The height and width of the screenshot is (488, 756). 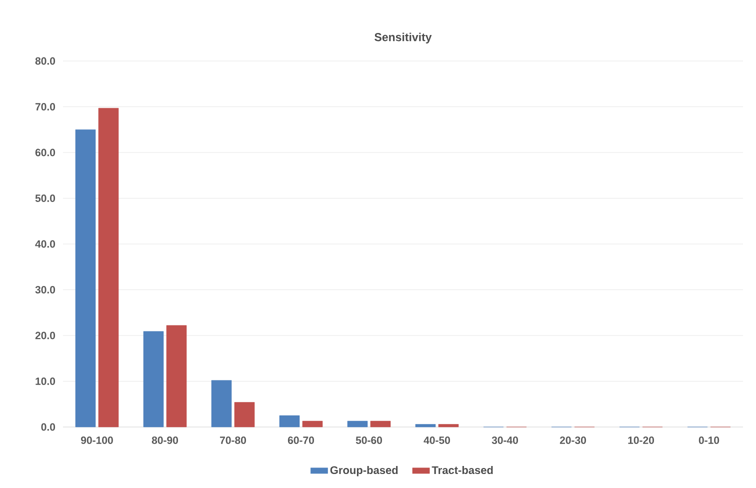 What do you see at coordinates (45, 61) in the screenshot?
I see `y-tick-label: 80.0` at bounding box center [45, 61].